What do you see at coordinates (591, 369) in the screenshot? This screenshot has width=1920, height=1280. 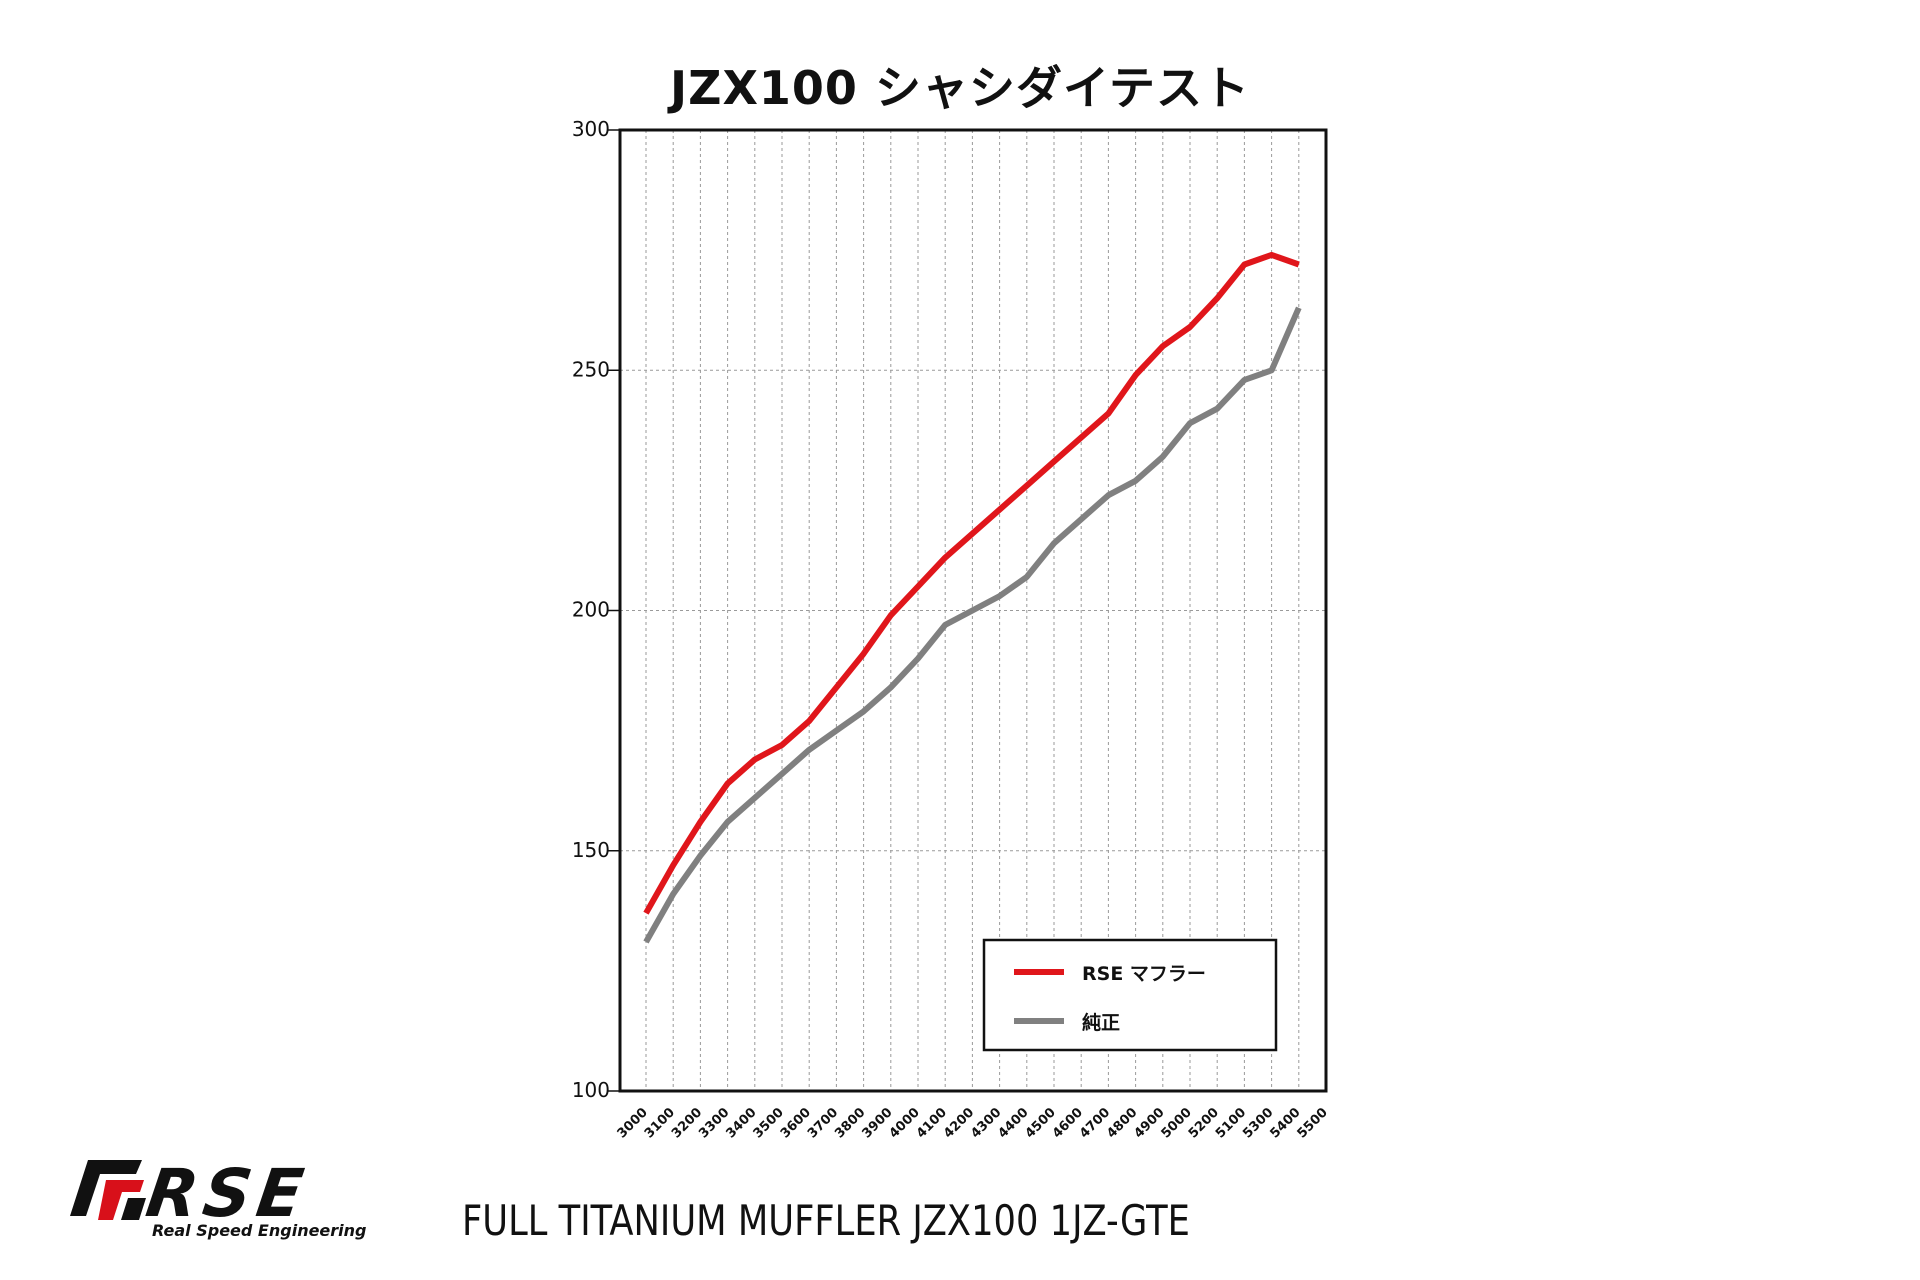 I see `y-tick-label: 250` at bounding box center [591, 369].